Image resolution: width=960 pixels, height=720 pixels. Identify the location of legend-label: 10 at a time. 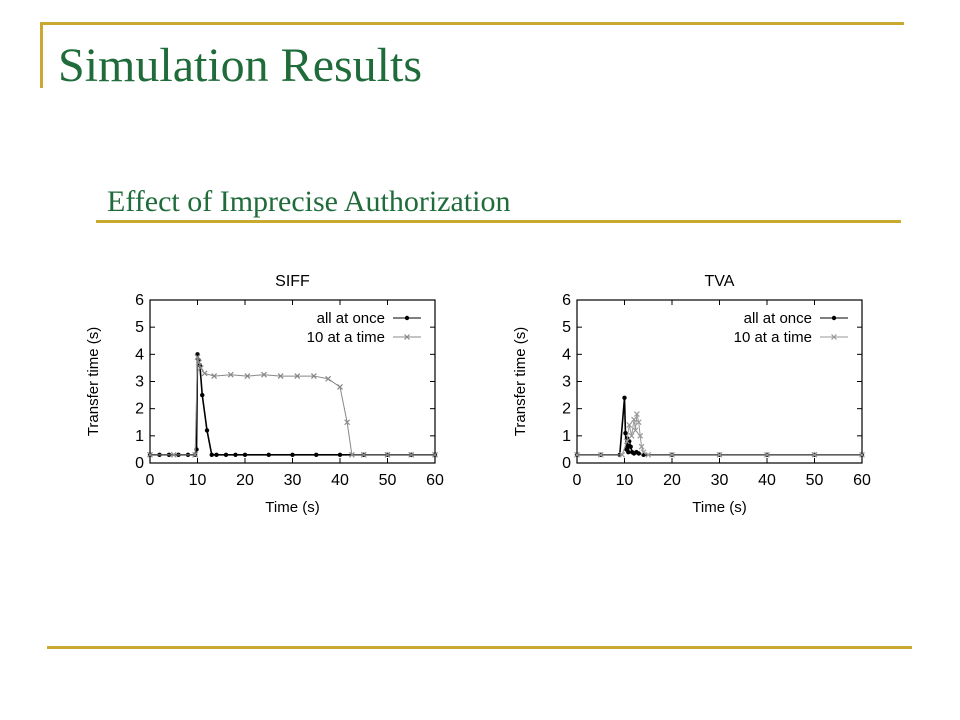
(346, 337).